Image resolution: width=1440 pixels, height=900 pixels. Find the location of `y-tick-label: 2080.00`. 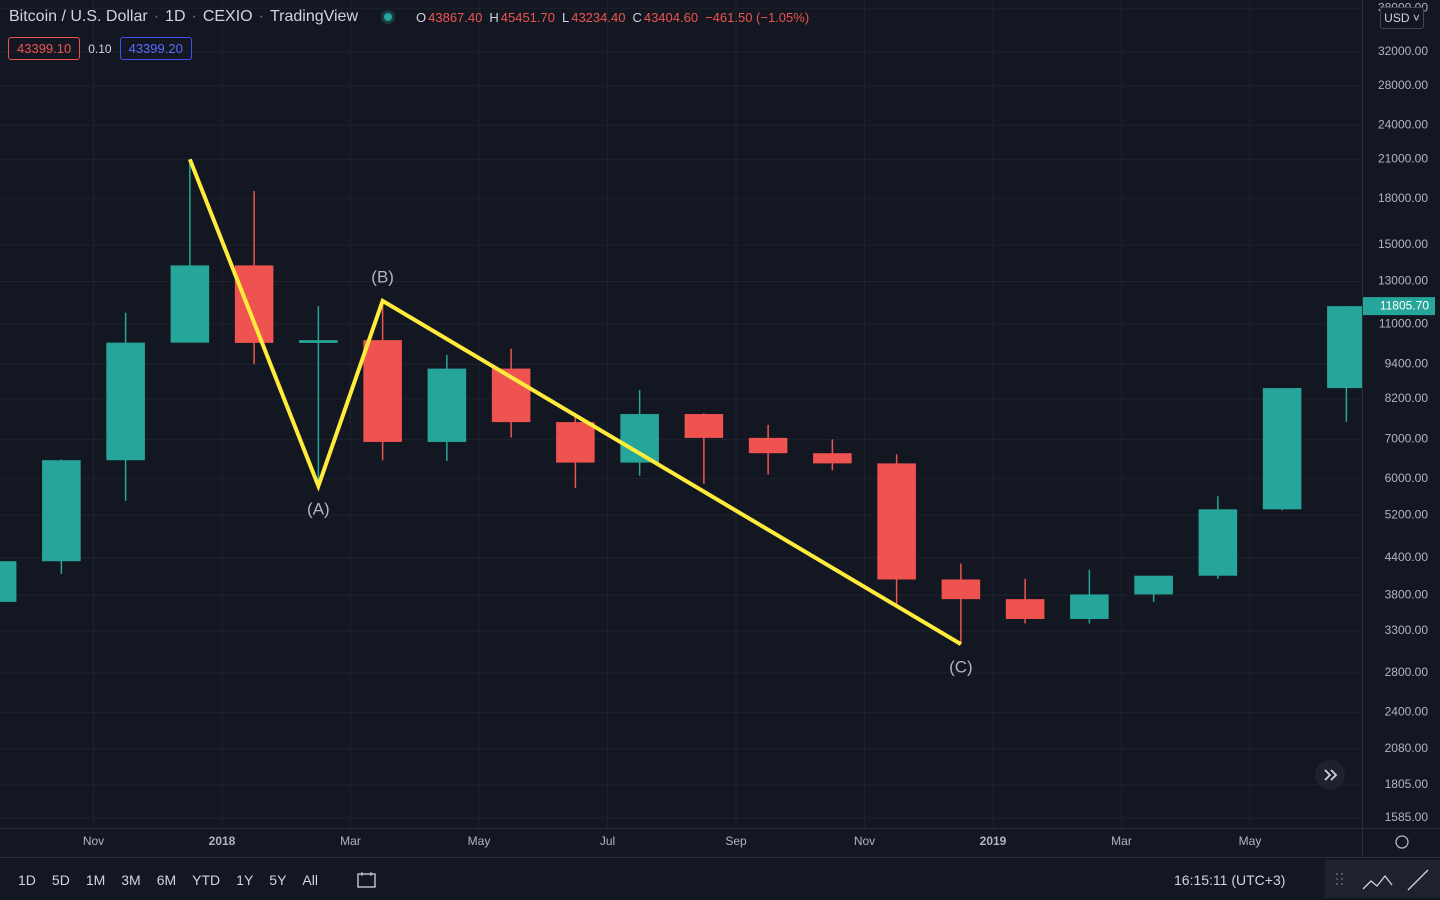

y-tick-label: 2080.00 is located at coordinates (1407, 748).